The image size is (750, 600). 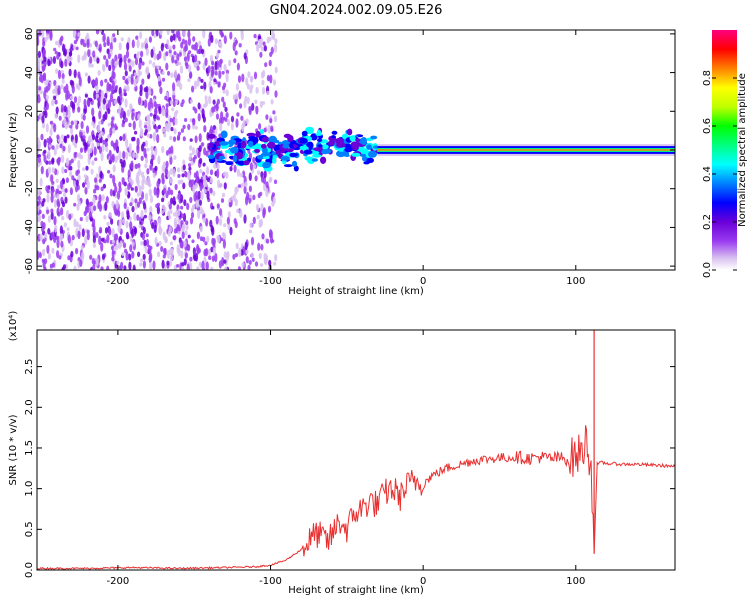 I want to click on snr-ylabel: SNR (10 * v/v), so click(x=13, y=449).